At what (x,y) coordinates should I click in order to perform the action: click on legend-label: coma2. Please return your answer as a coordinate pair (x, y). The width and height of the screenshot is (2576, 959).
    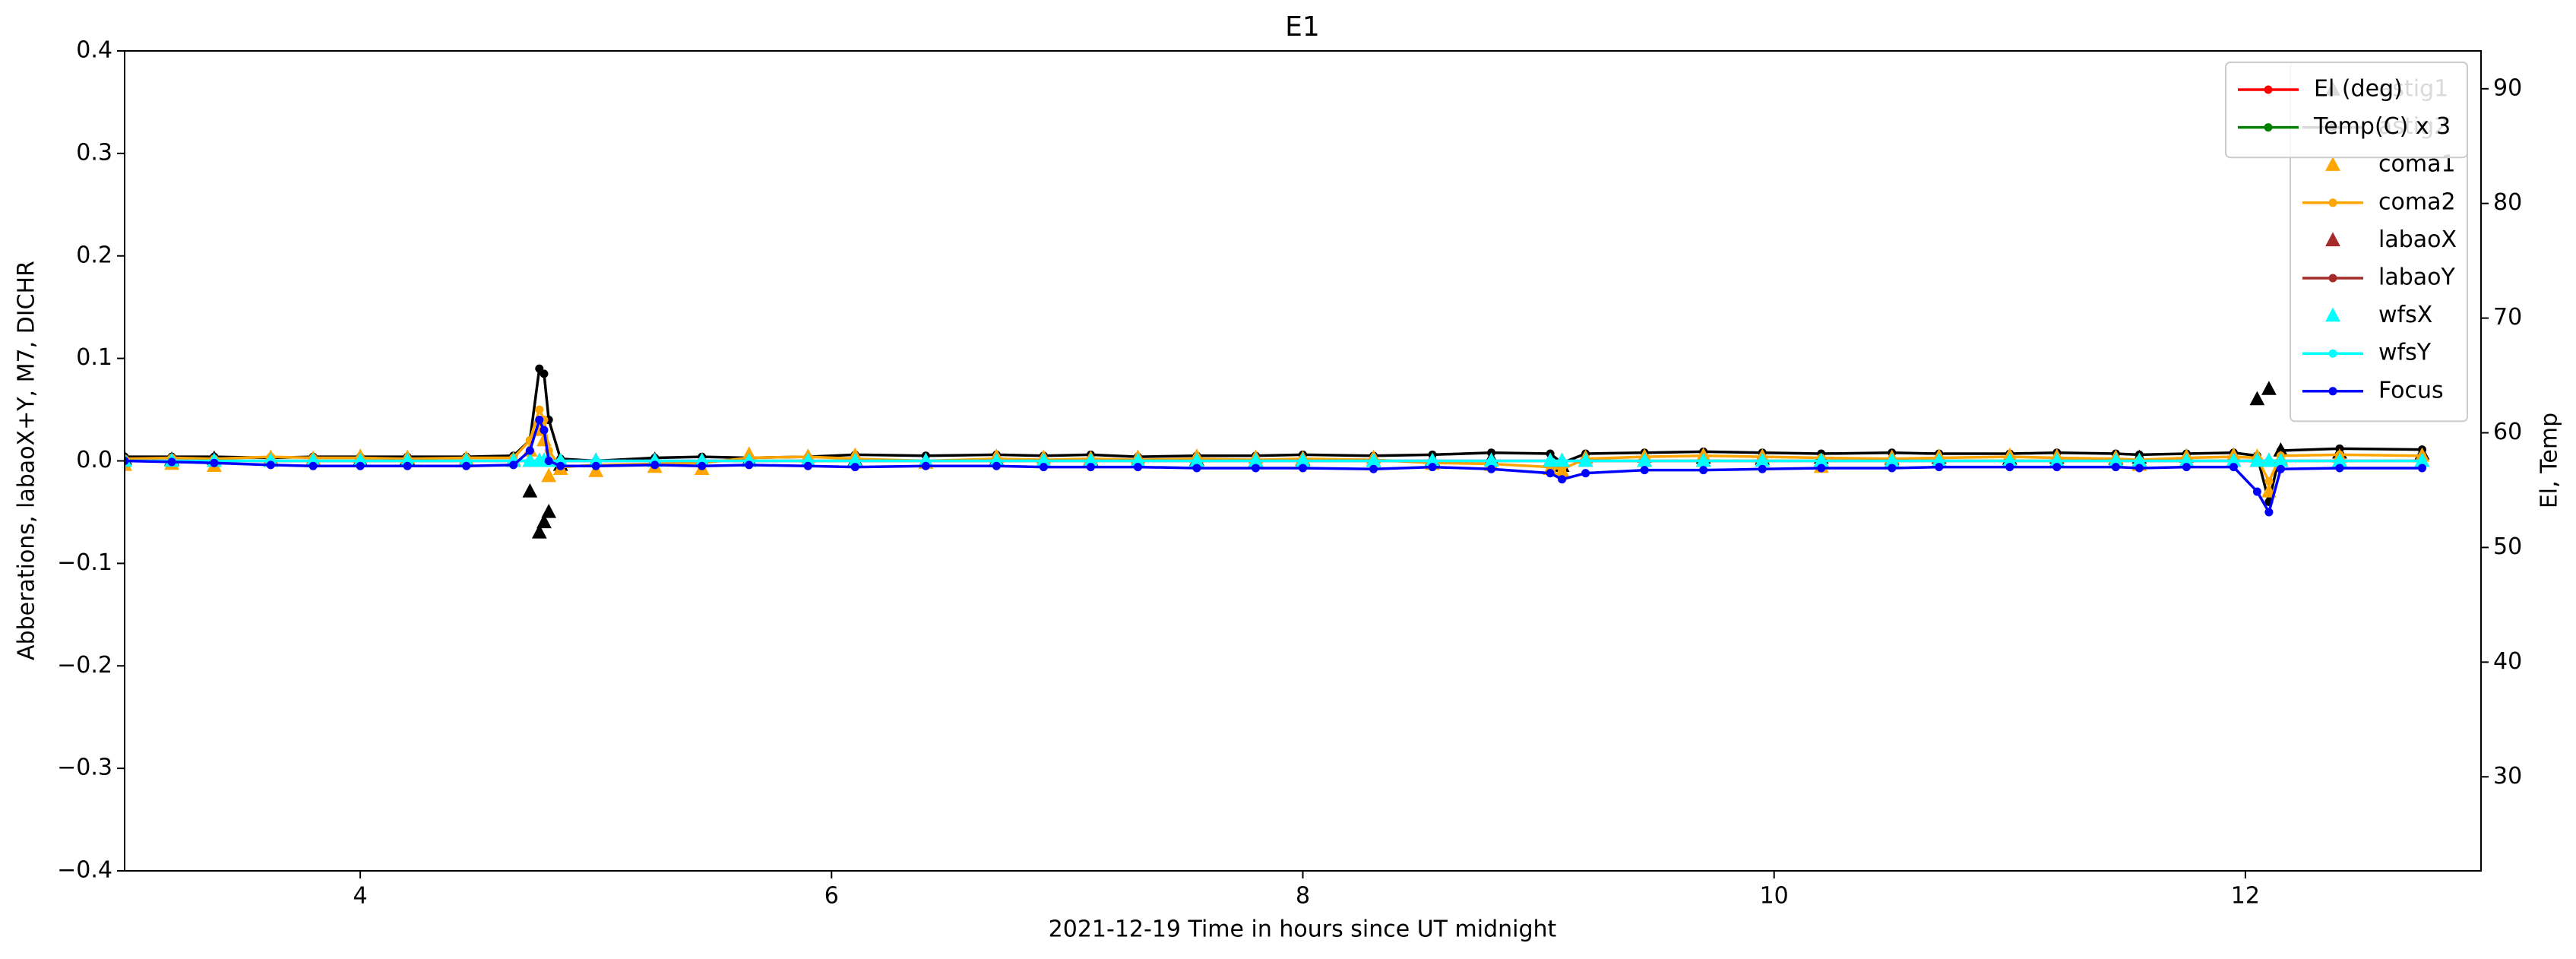
    Looking at the image, I should click on (2417, 201).